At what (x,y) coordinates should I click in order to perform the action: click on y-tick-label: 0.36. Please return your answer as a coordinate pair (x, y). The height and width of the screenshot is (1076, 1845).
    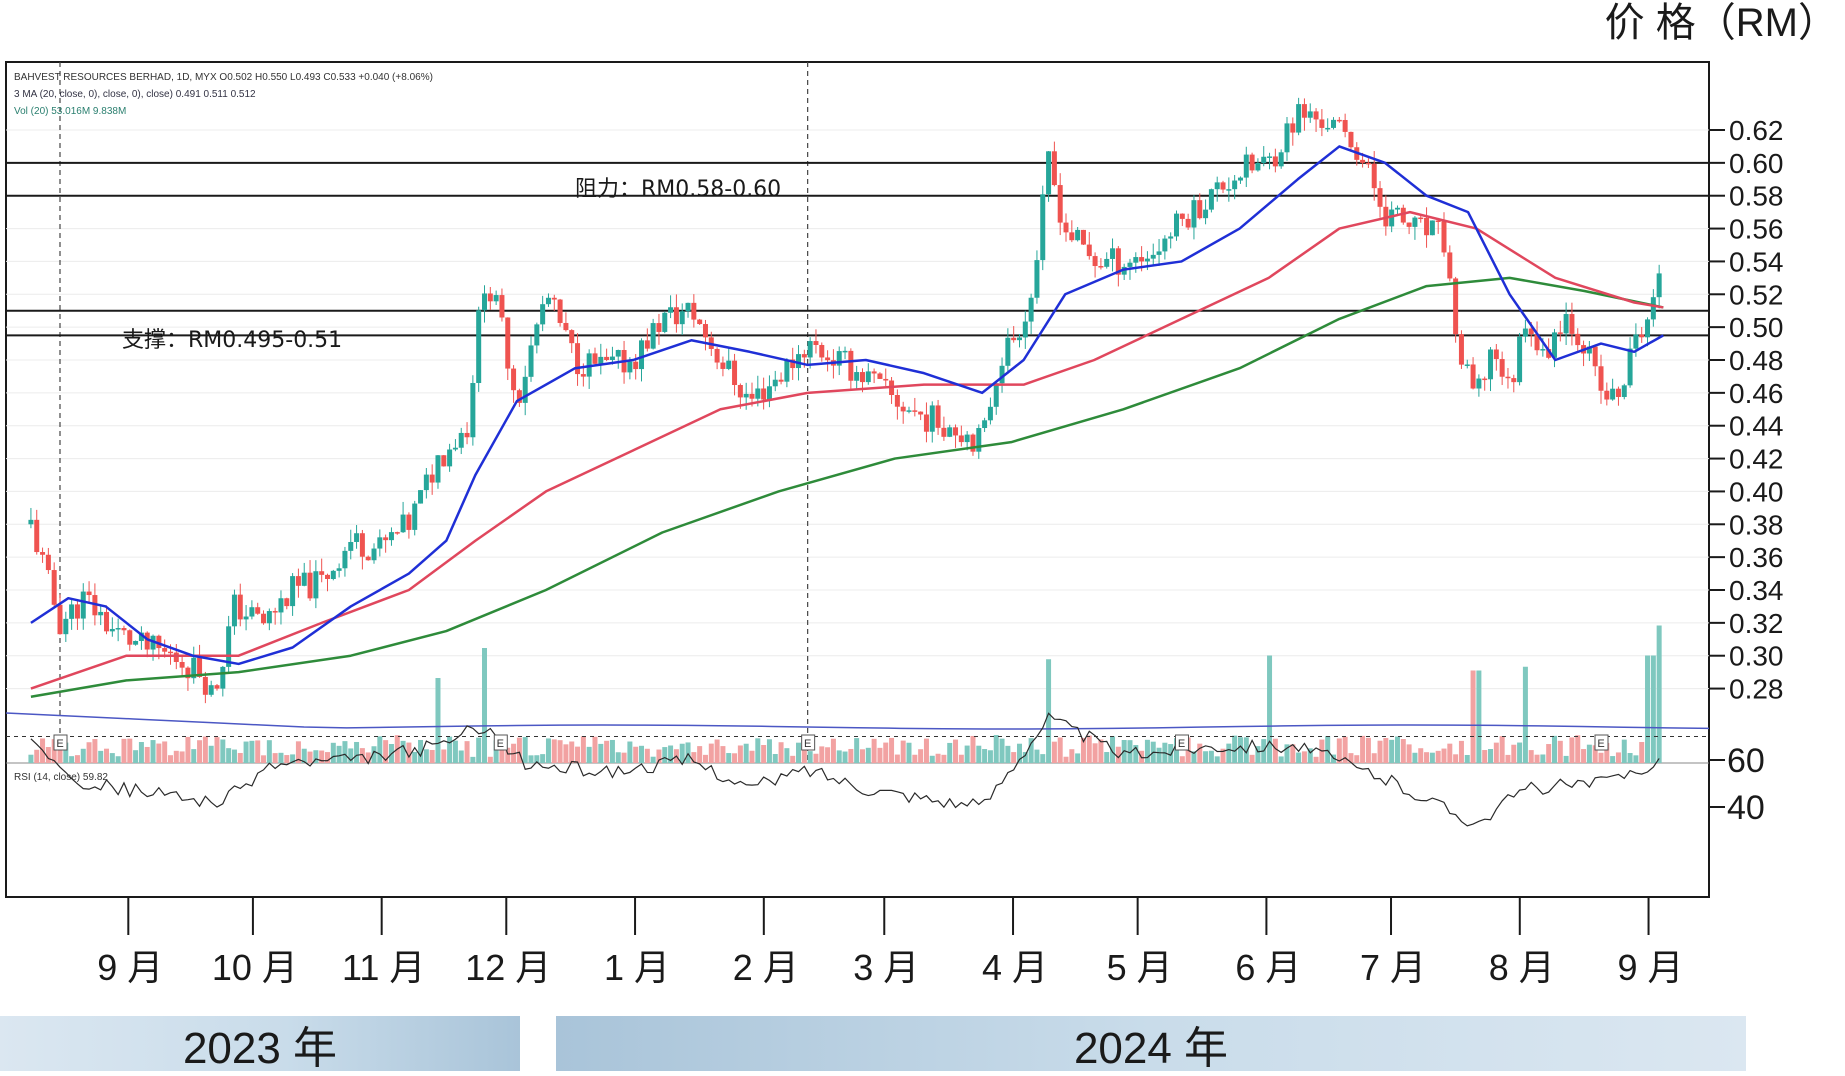
    Looking at the image, I should click on (1756, 557).